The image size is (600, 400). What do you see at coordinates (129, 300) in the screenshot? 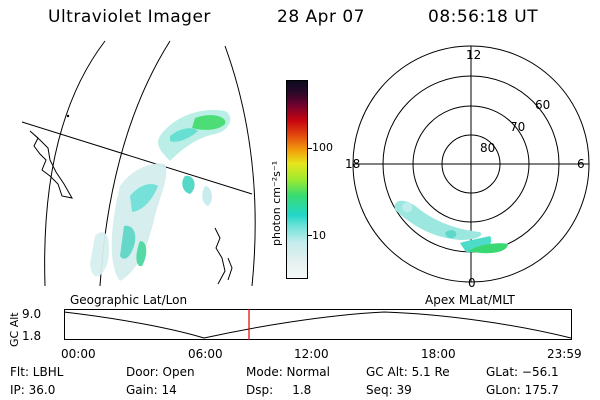
I see `geographic-label: Geographic Lat/Lon` at bounding box center [129, 300].